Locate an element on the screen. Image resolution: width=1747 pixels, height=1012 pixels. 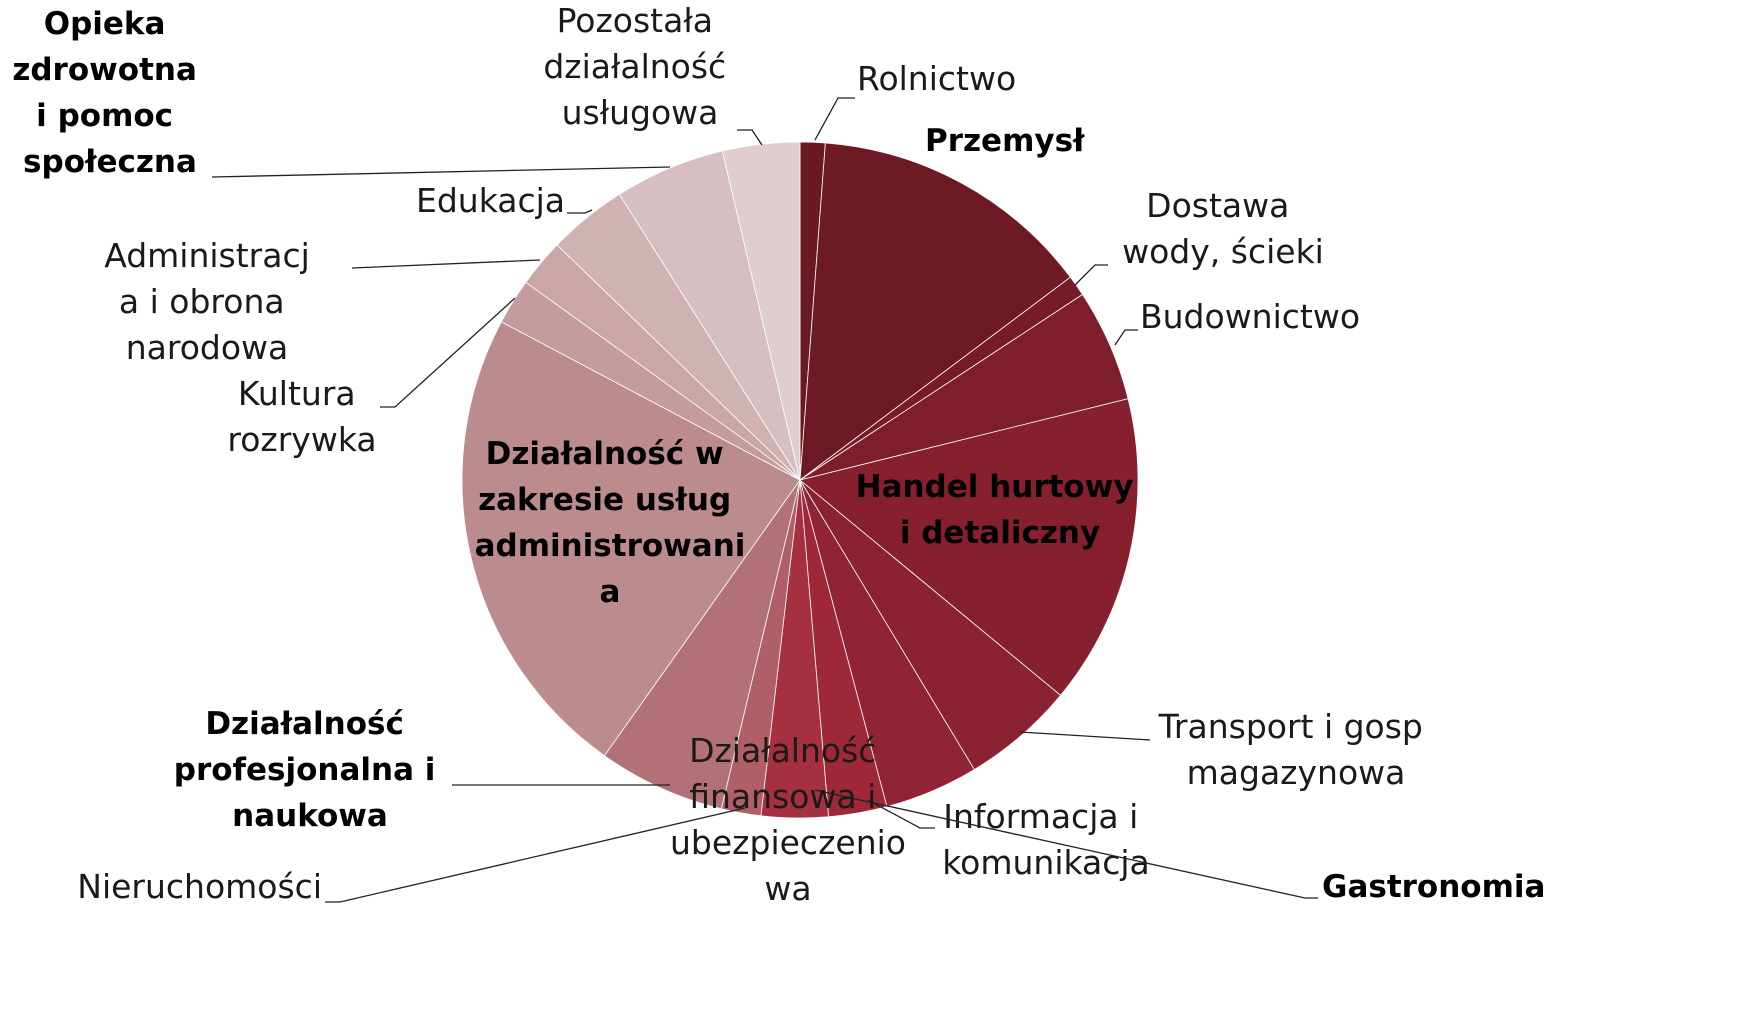
label-line: Kultura is located at coordinates (302, 393).